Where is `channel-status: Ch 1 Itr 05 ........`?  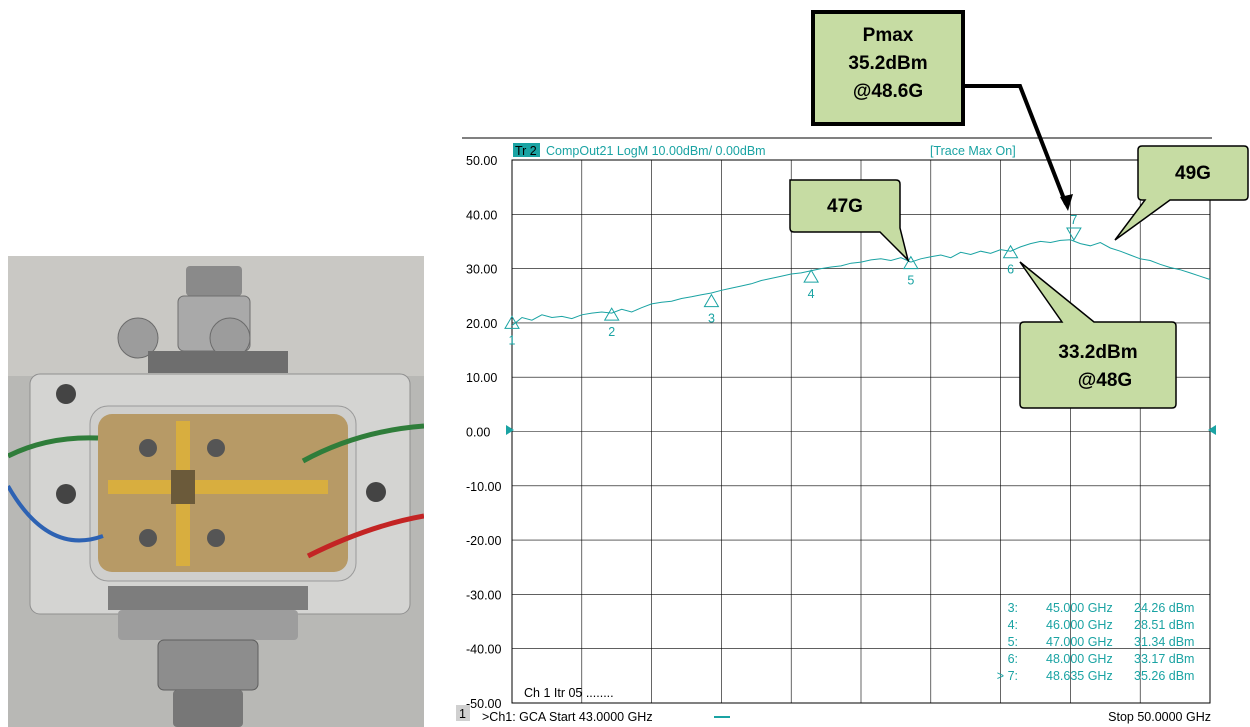
channel-status: Ch 1 Itr 05 ........ is located at coordinates (569, 693).